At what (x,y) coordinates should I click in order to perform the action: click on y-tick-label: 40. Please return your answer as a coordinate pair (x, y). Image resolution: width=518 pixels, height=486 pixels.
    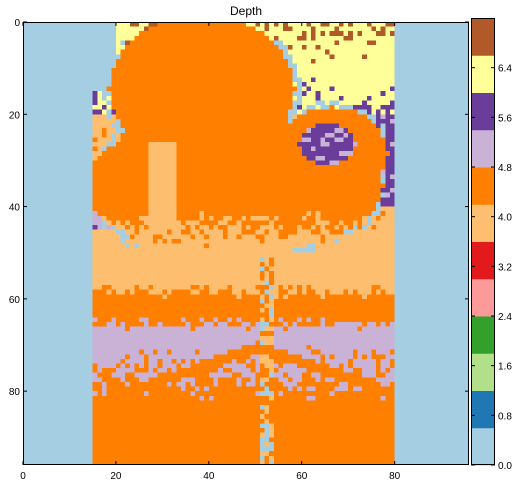
    Looking at the image, I should click on (15, 208).